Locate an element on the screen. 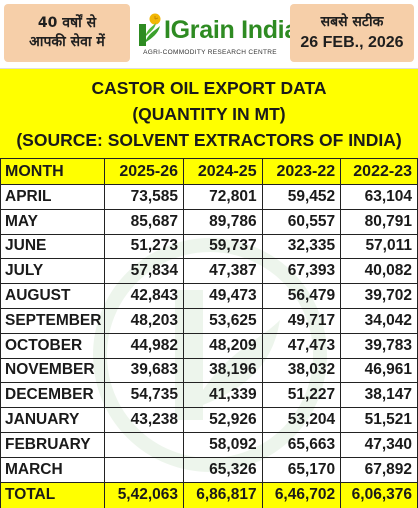  total-label: TOTAL is located at coordinates (53, 494).